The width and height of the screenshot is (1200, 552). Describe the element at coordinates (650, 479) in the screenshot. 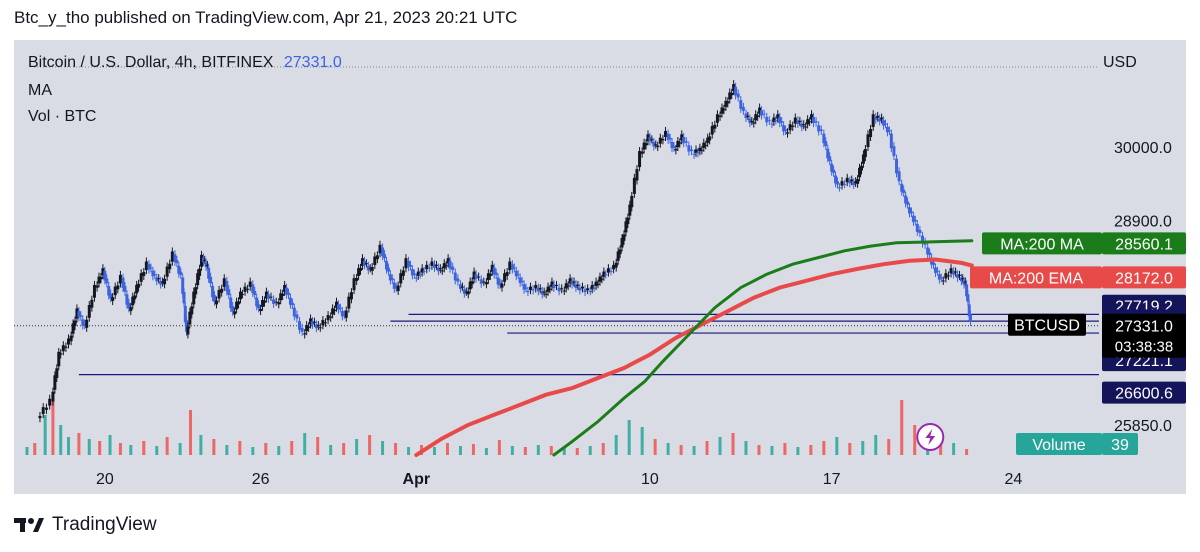

I see `x-tick-label: 10` at that location.